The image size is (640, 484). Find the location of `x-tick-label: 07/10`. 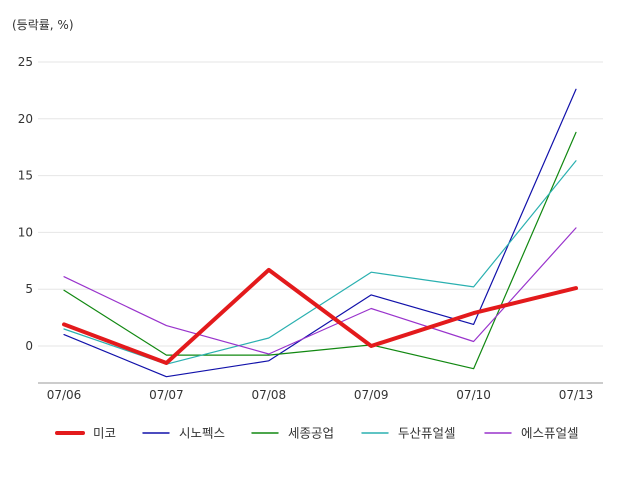

x-tick-label: 07/10 is located at coordinates (473, 395).